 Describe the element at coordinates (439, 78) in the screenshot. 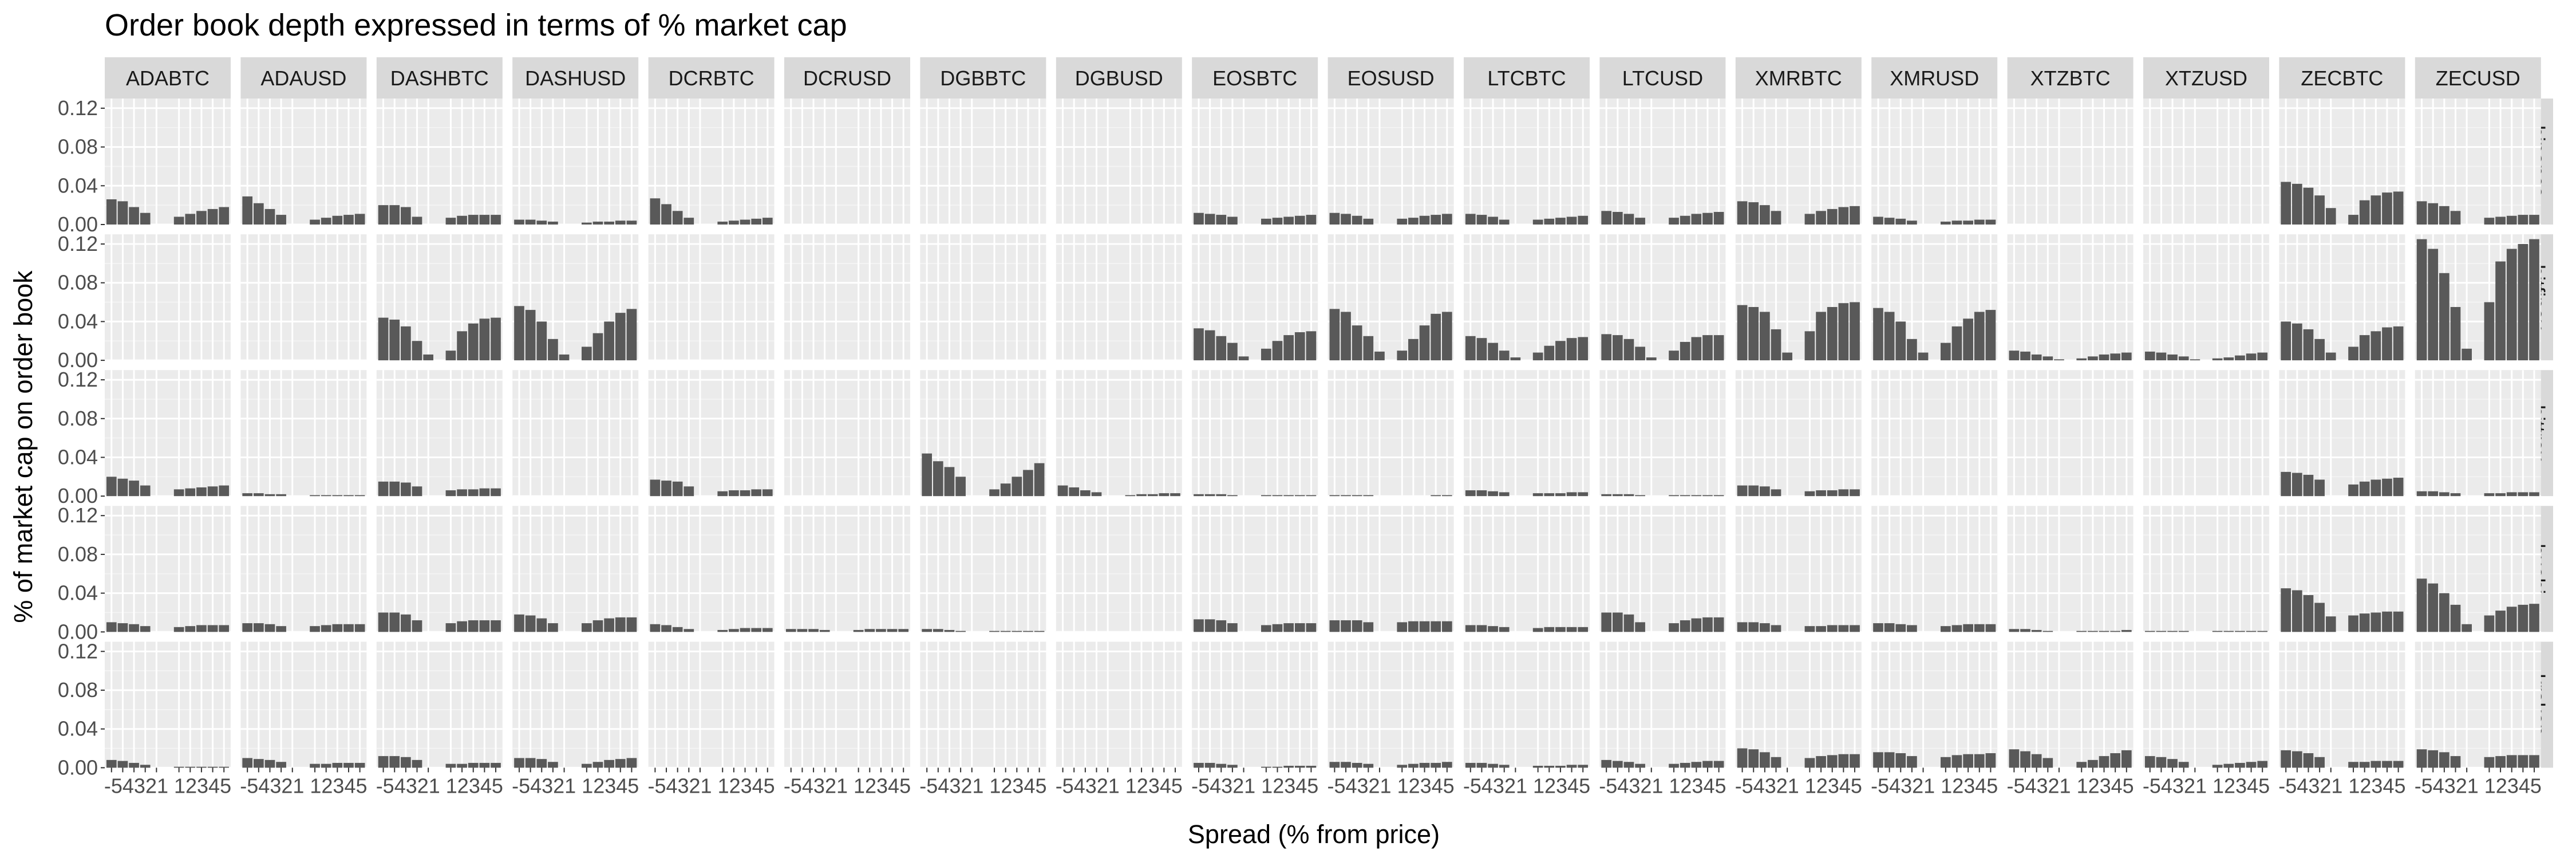

I see `column-strip-label: DASHBTC` at that location.